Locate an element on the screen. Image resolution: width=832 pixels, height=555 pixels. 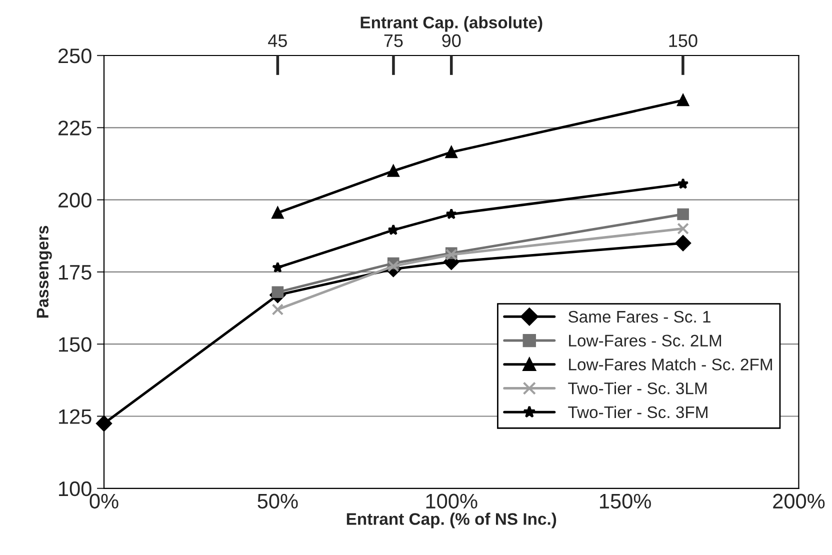
x-axis-title: Entrant Cap. (% of NS Inc.) is located at coordinates (451, 520).